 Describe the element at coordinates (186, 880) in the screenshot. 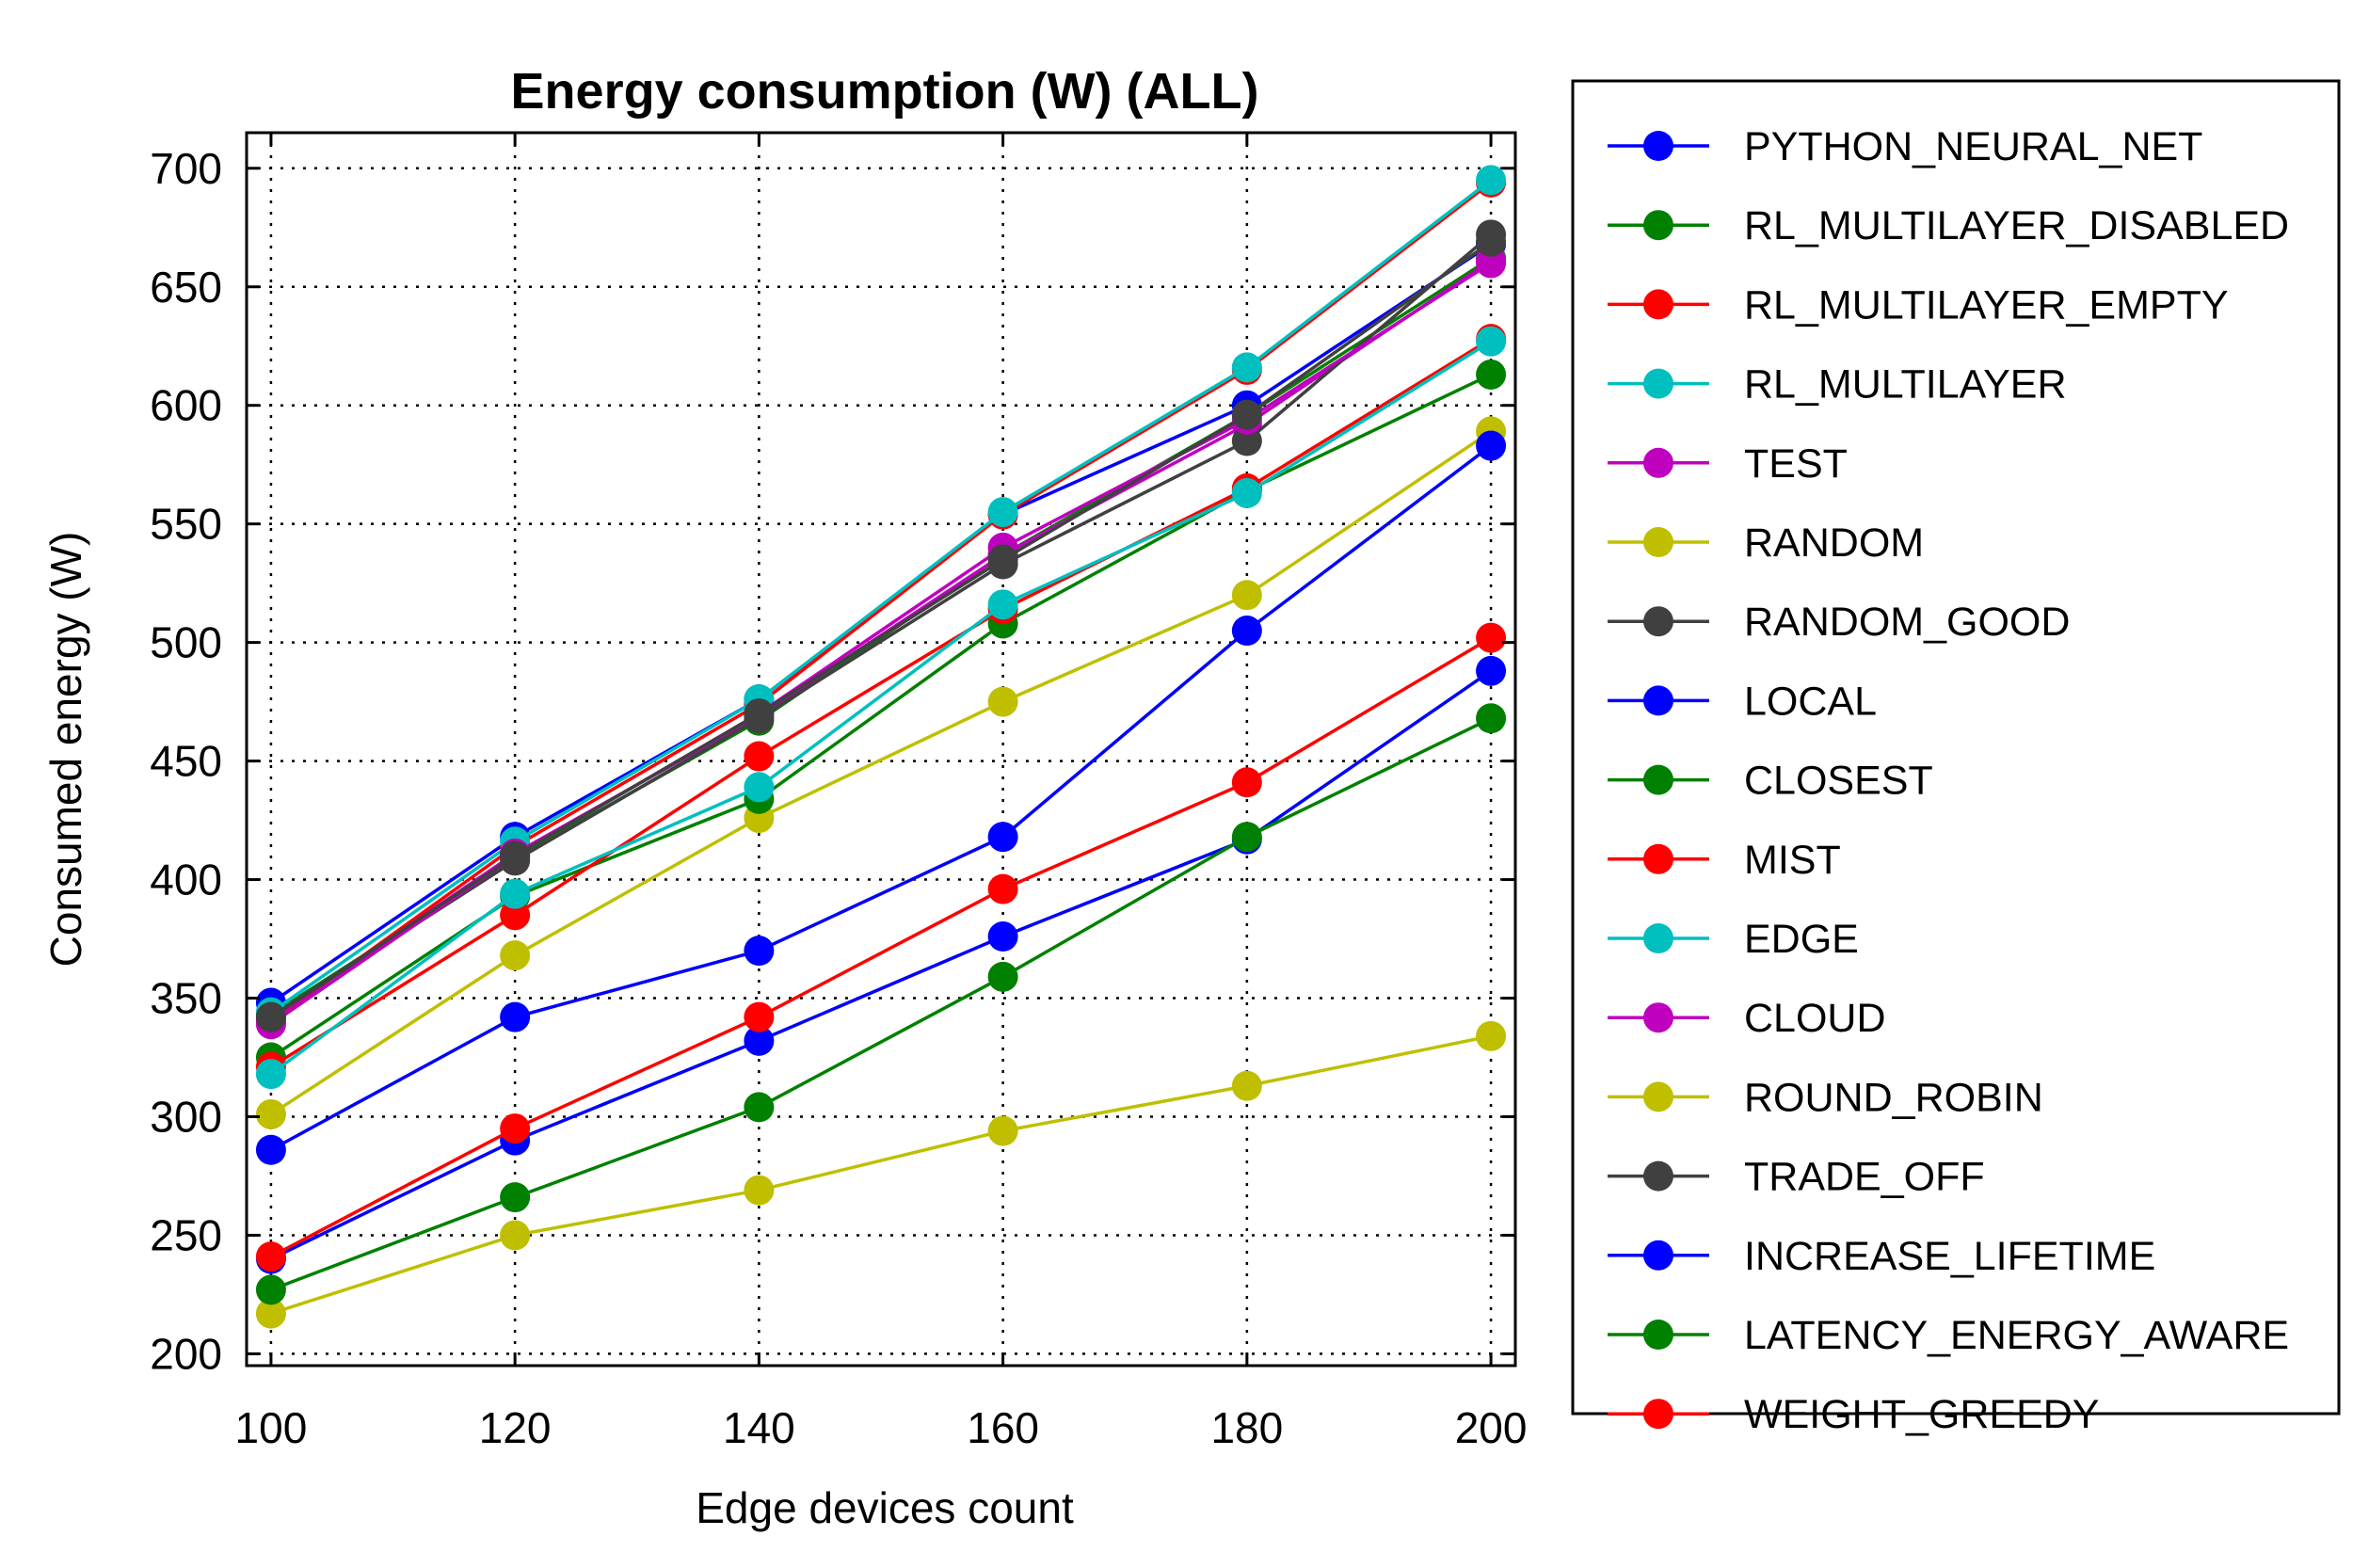

I see `y-tick-label: 400` at that location.